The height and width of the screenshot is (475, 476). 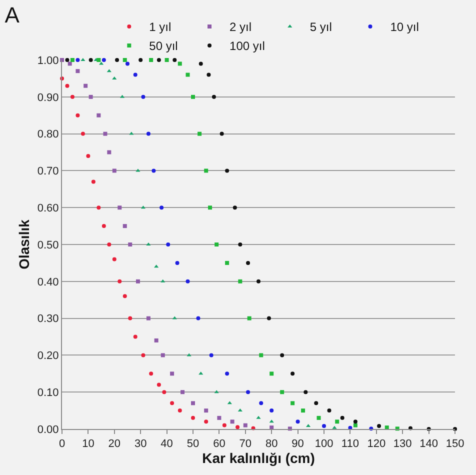 I want to click on y-tick-label: 0.80, so click(x=48, y=134).